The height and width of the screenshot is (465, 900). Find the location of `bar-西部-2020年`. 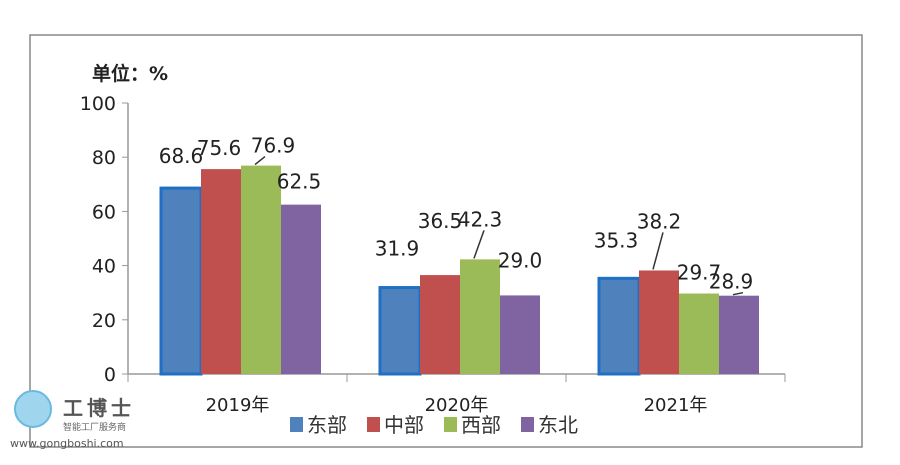

bar-西部-2020年 is located at coordinates (480, 316).